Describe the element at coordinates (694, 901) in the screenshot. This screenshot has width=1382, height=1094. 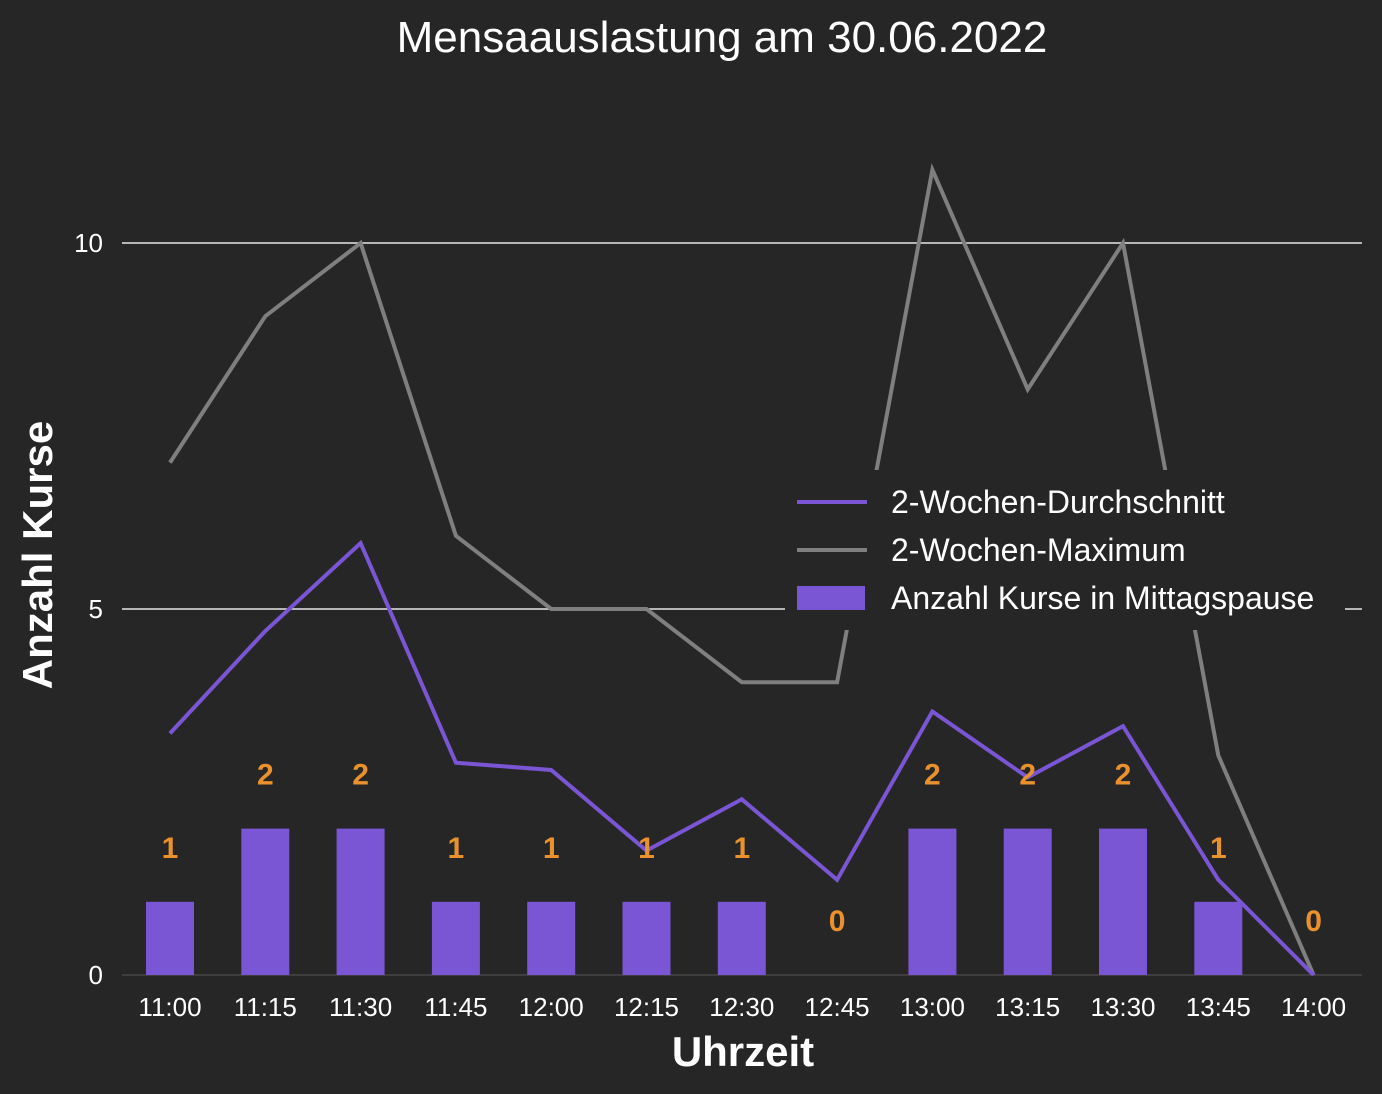
I see `bar-series` at that location.